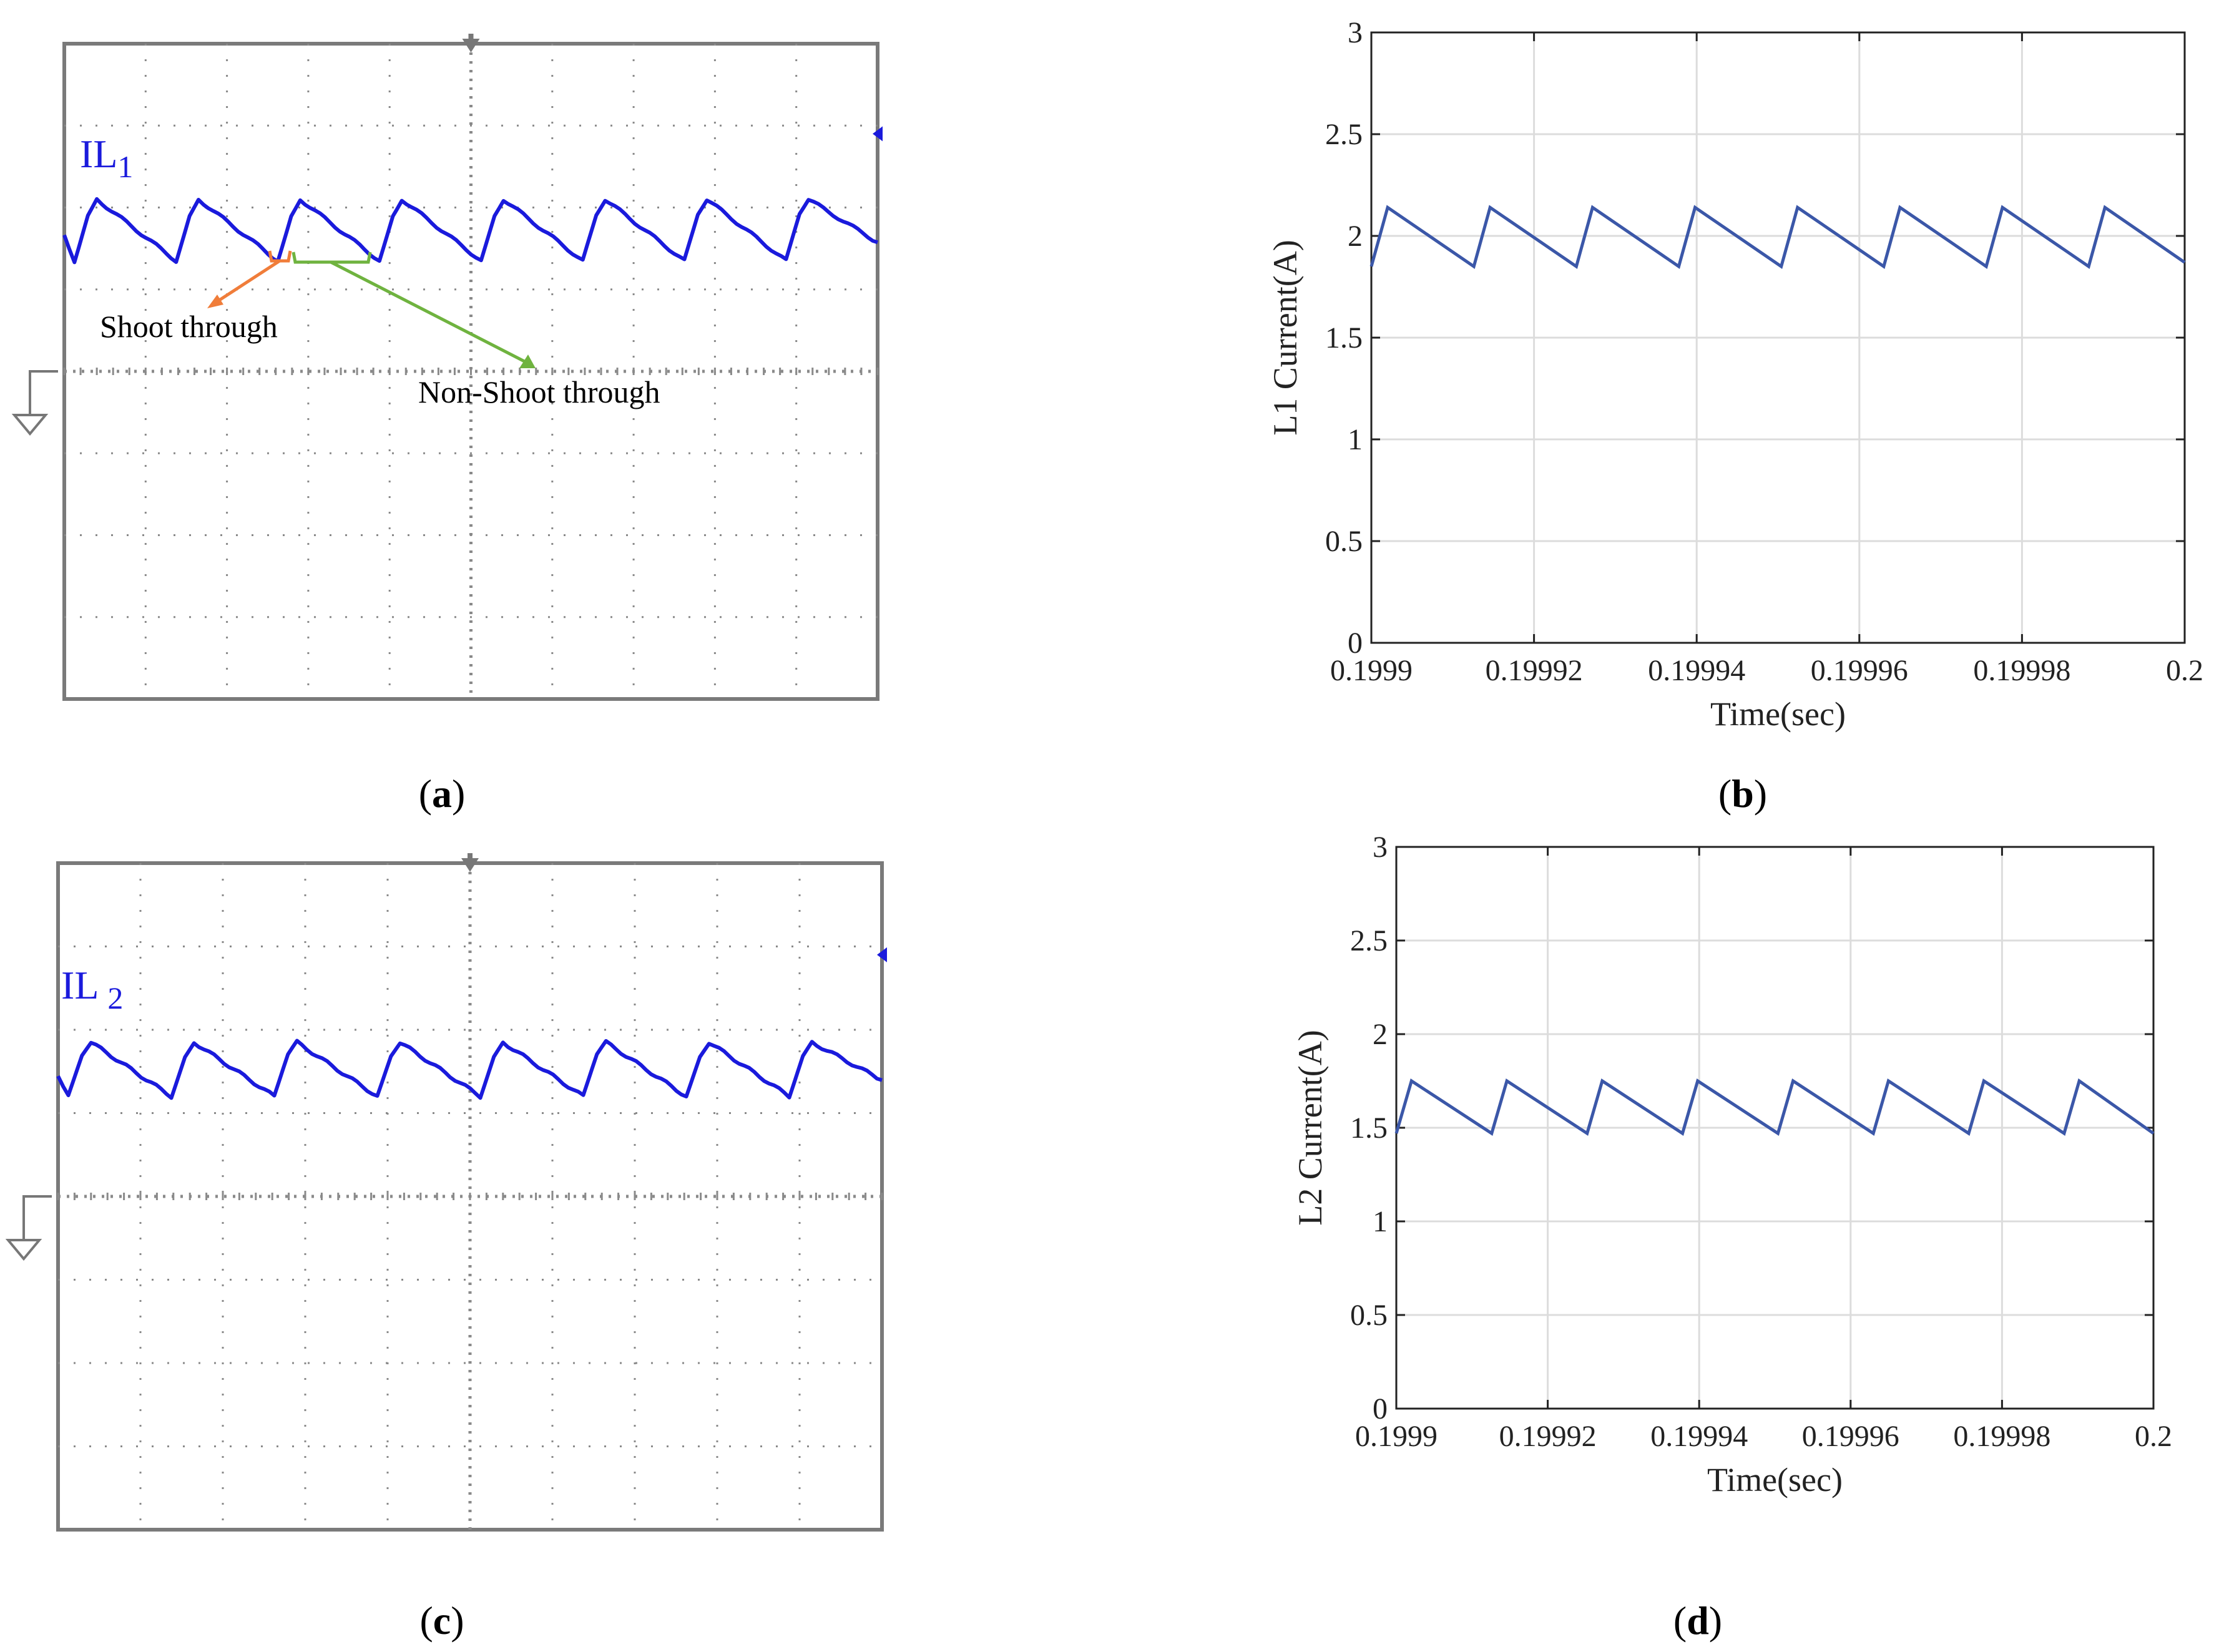 Image resolution: width=2214 pixels, height=1652 pixels. Describe the element at coordinates (442, 1620) in the screenshot. I see `caption-c: (c)` at that location.